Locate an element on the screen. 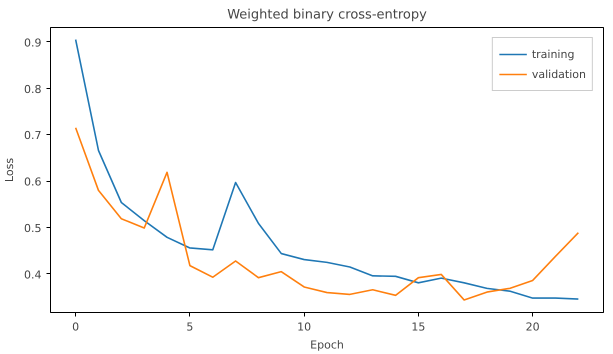 The height and width of the screenshot is (354, 613). y-tick-label: 0.9 is located at coordinates (33, 43).